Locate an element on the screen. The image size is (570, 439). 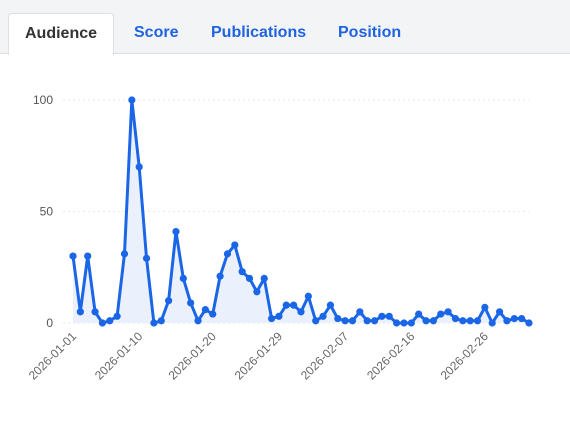
tab-publications: Publications is located at coordinates (259, 32).